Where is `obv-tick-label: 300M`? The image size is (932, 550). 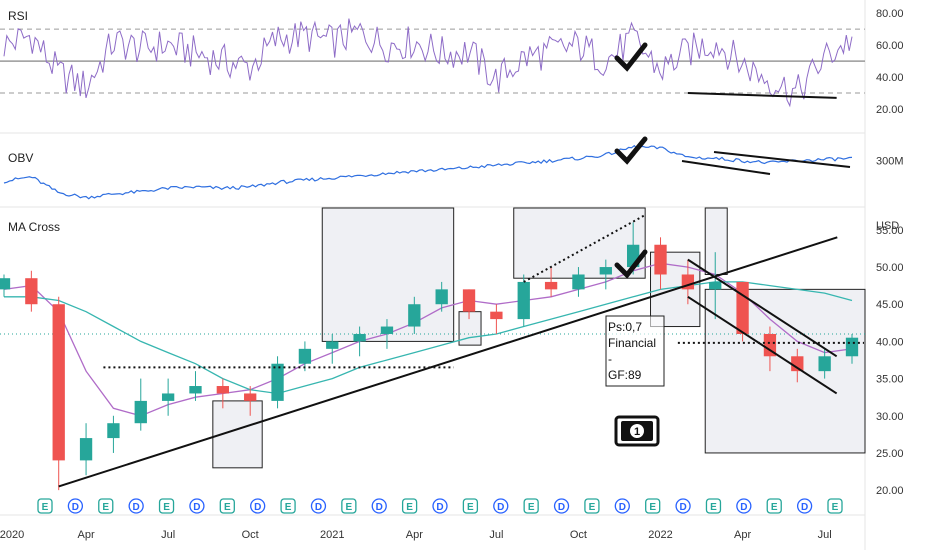 obv-tick-label: 300M is located at coordinates (890, 162).